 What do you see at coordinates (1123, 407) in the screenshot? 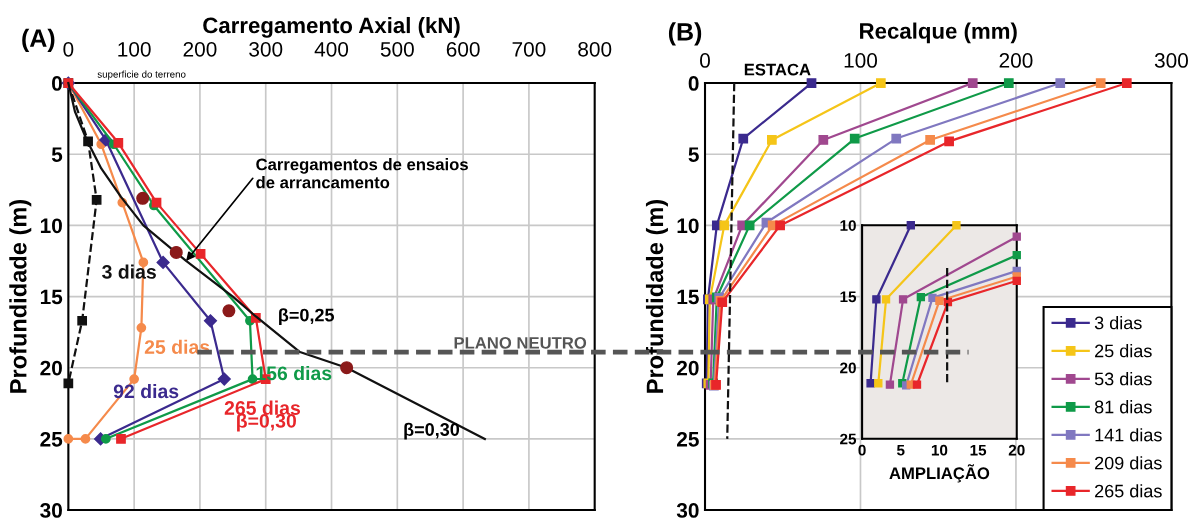
I see `legend-label: 81 dias` at bounding box center [1123, 407].